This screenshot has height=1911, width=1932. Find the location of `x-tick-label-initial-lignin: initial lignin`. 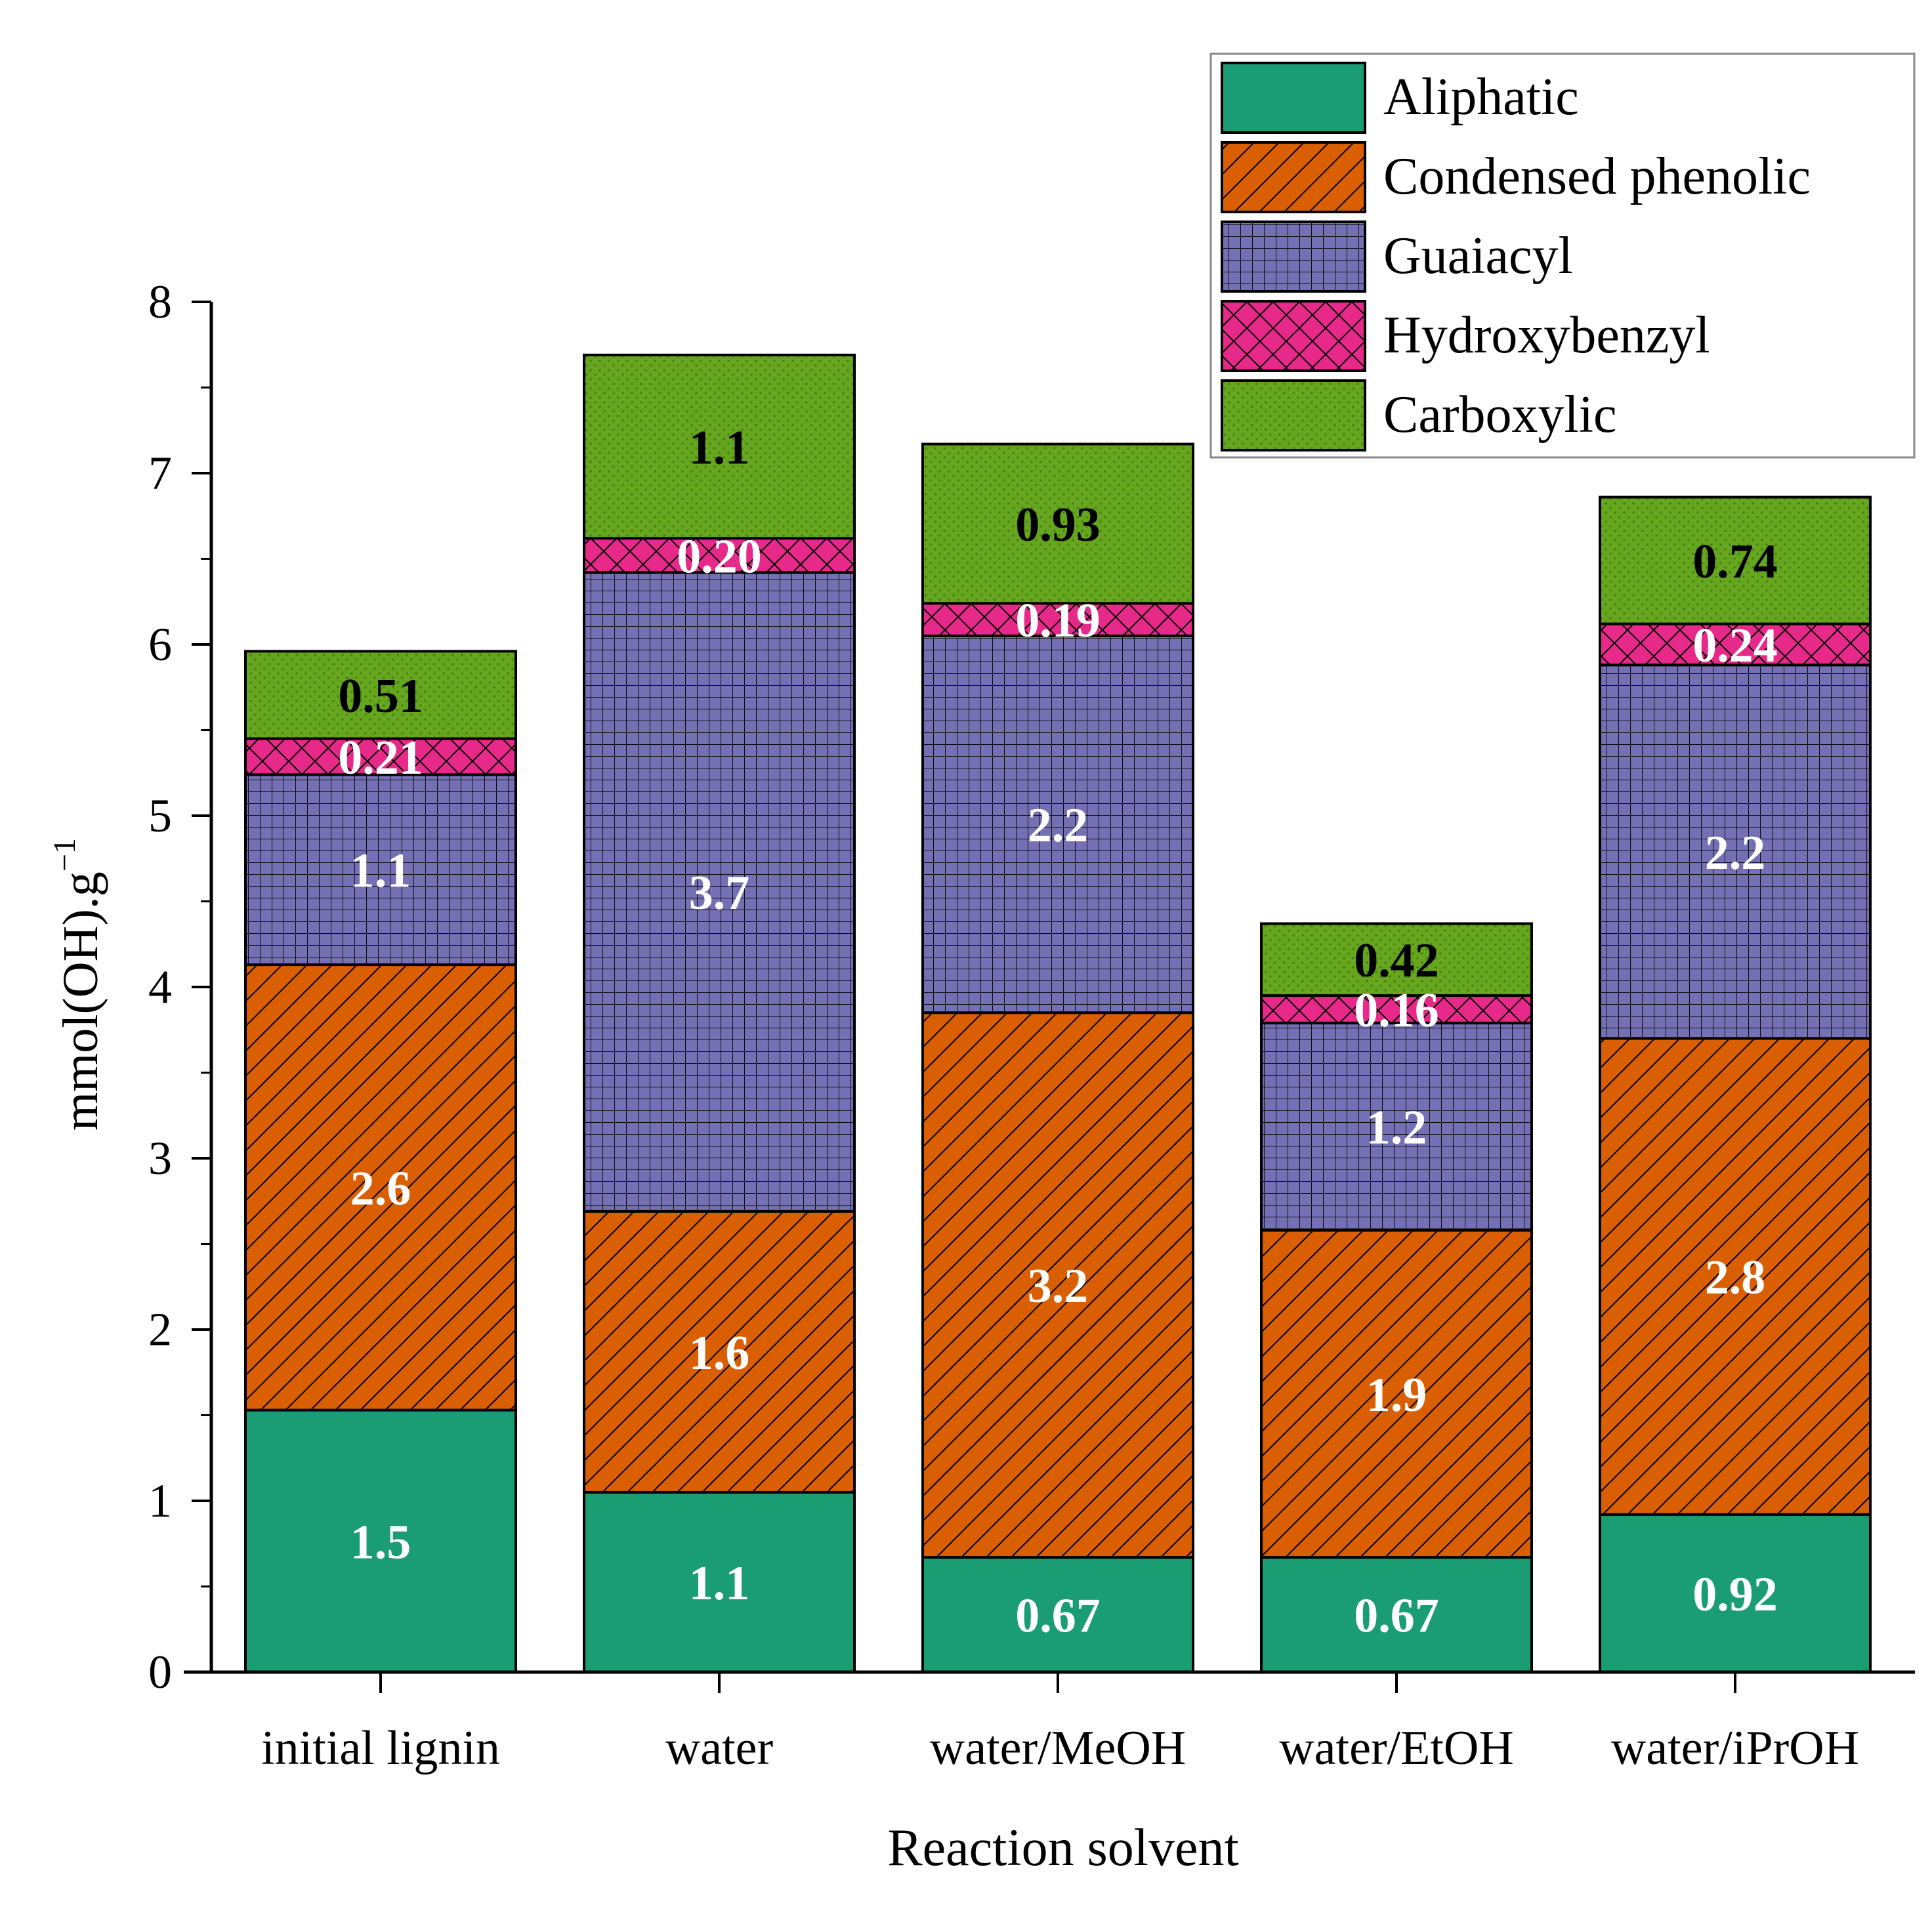

x-tick-label-initial-lignin: initial lignin is located at coordinates (380, 1748).